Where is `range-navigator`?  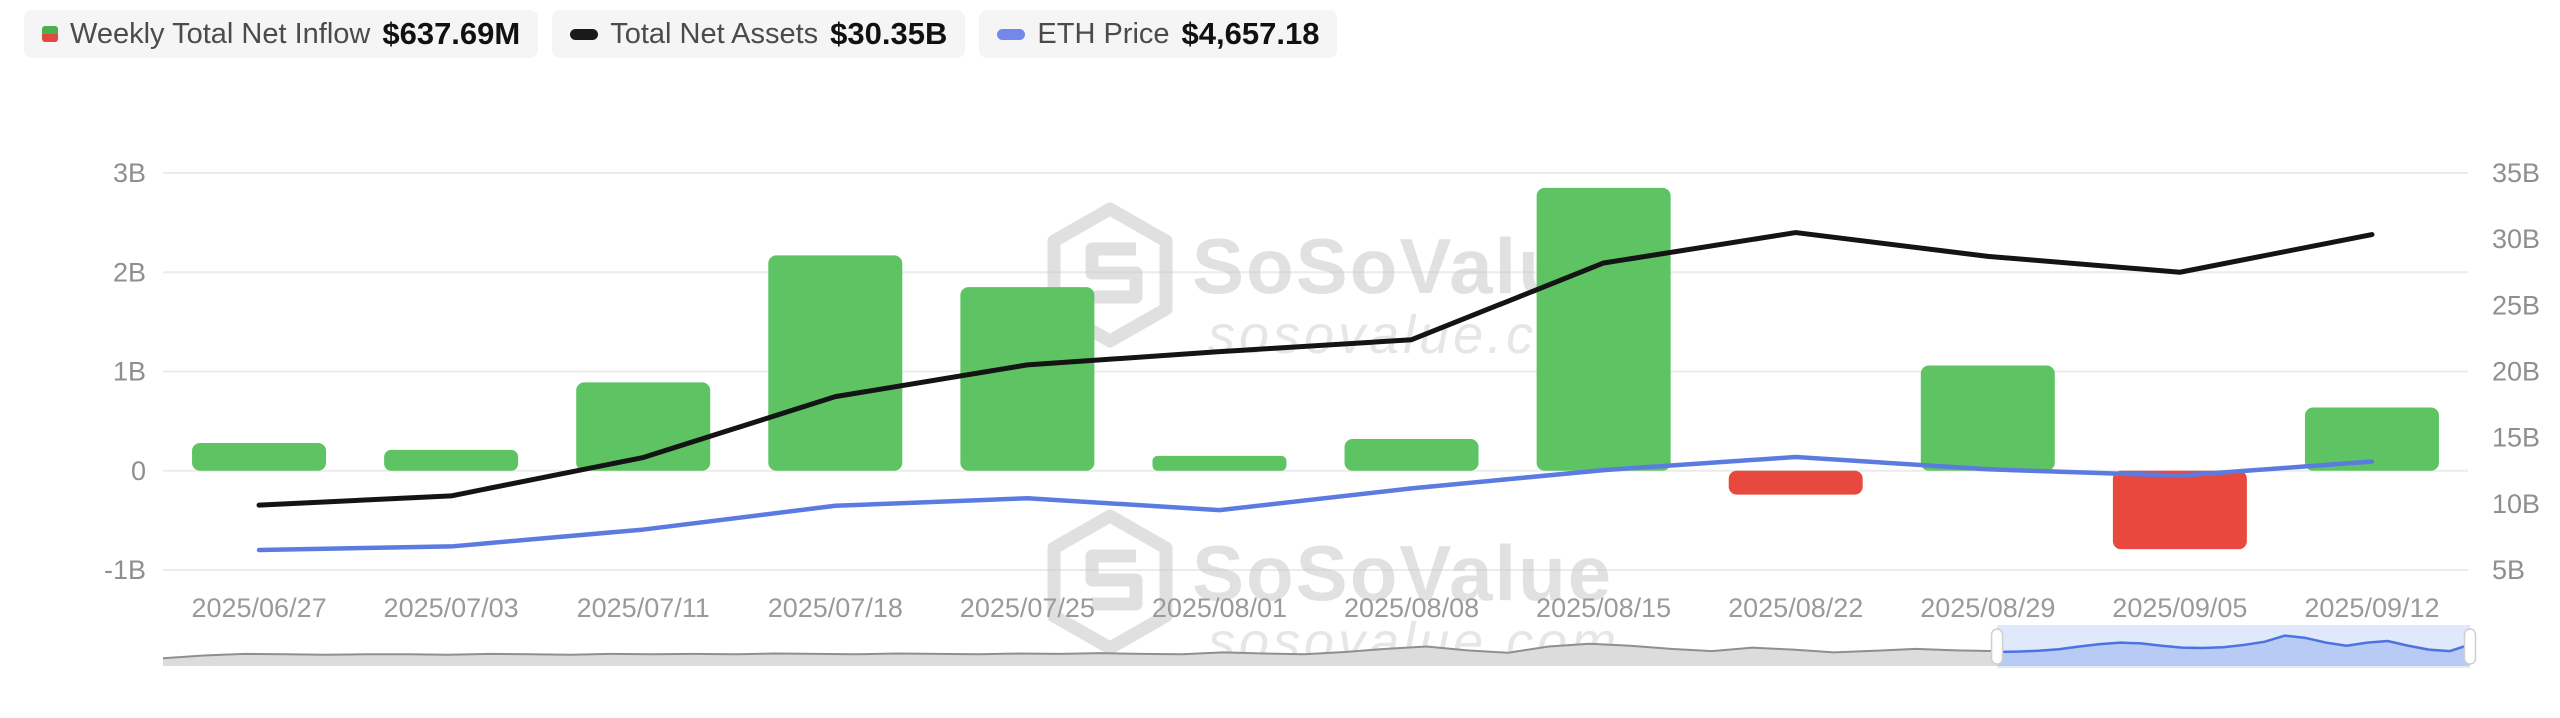 range-navigator is located at coordinates (1319, 646).